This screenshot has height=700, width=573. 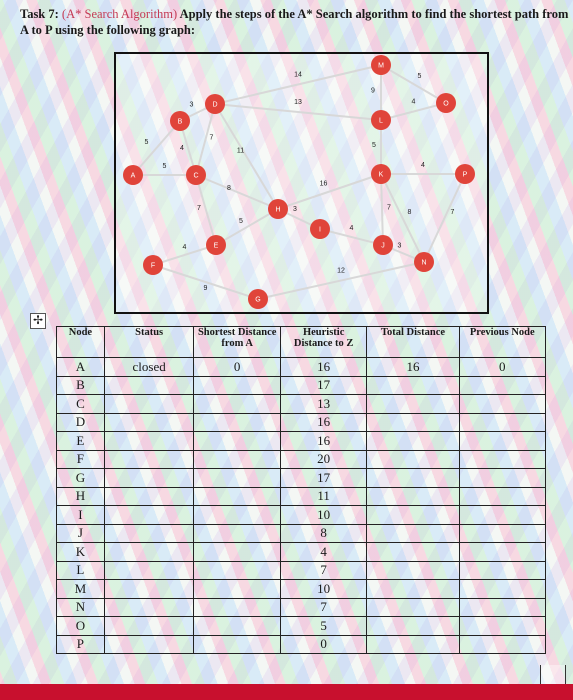 I want to click on cell-node: P, so click(x=80, y=644).